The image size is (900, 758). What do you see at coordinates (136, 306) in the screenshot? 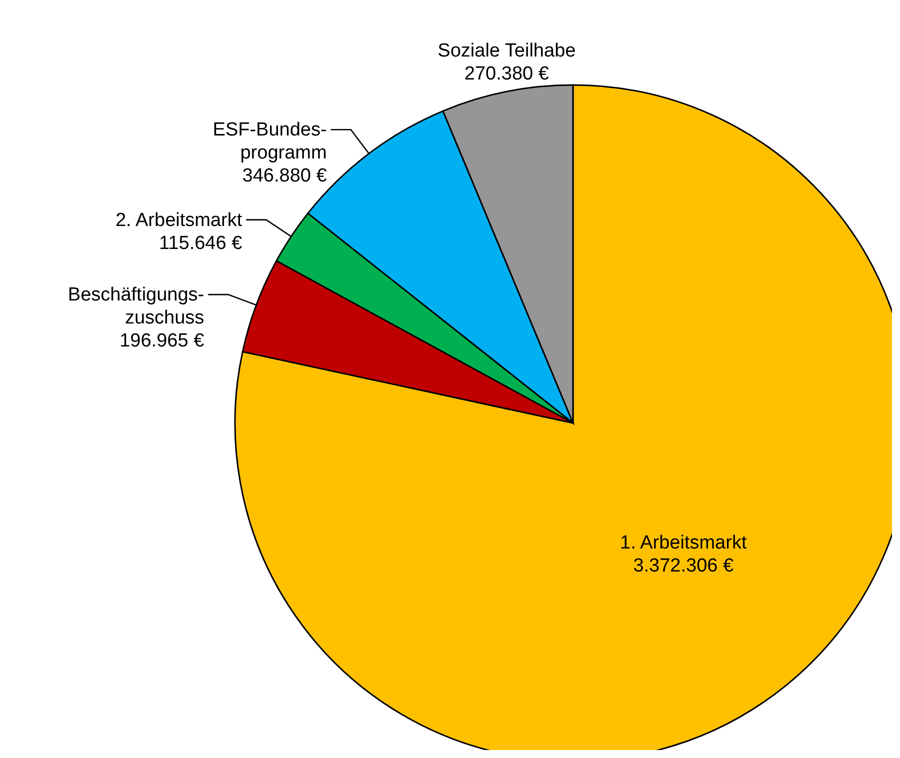
I see `slice-label: Beschäftigungs- zuschuss` at bounding box center [136, 306].